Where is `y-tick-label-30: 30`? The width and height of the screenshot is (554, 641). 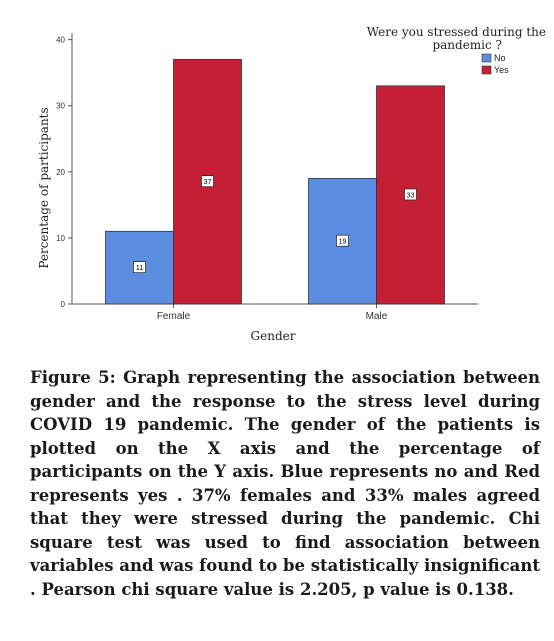
y-tick-label-30: 30 is located at coordinates (60, 106).